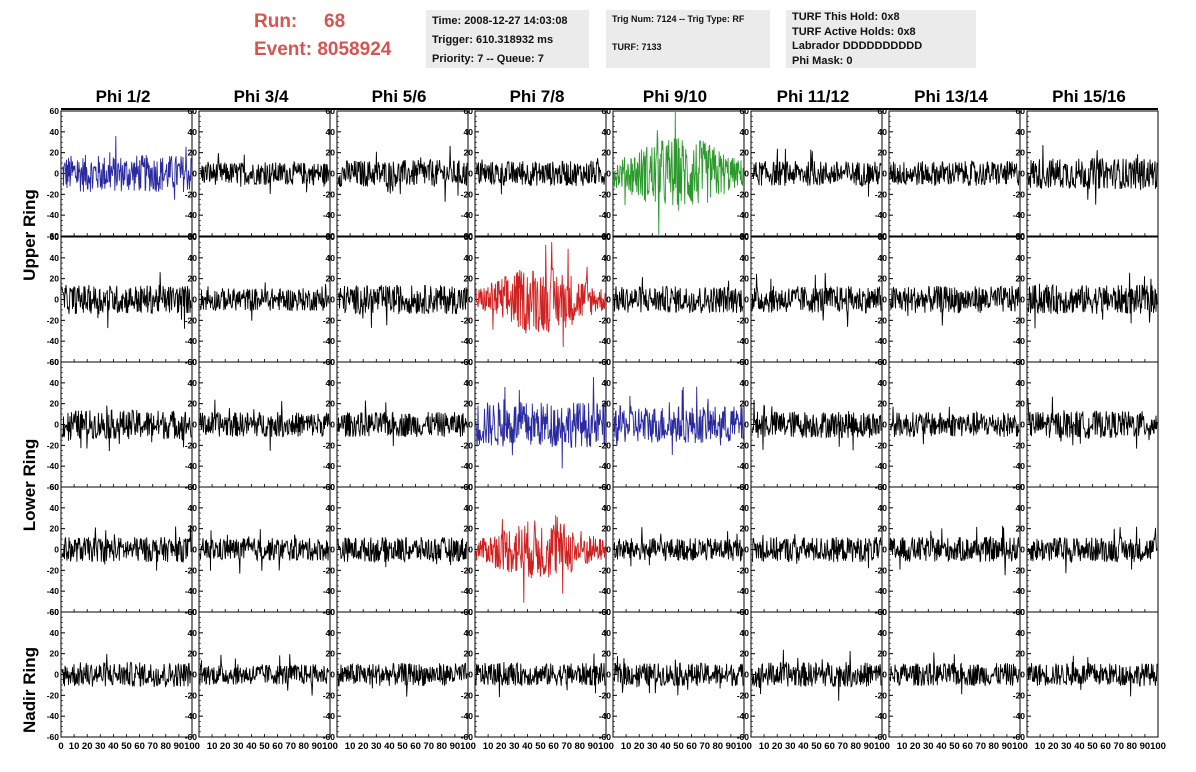  Describe the element at coordinates (857, 46) in the screenshot. I see `labrador-line: Labrador DDDDDDDDDD` at that location.